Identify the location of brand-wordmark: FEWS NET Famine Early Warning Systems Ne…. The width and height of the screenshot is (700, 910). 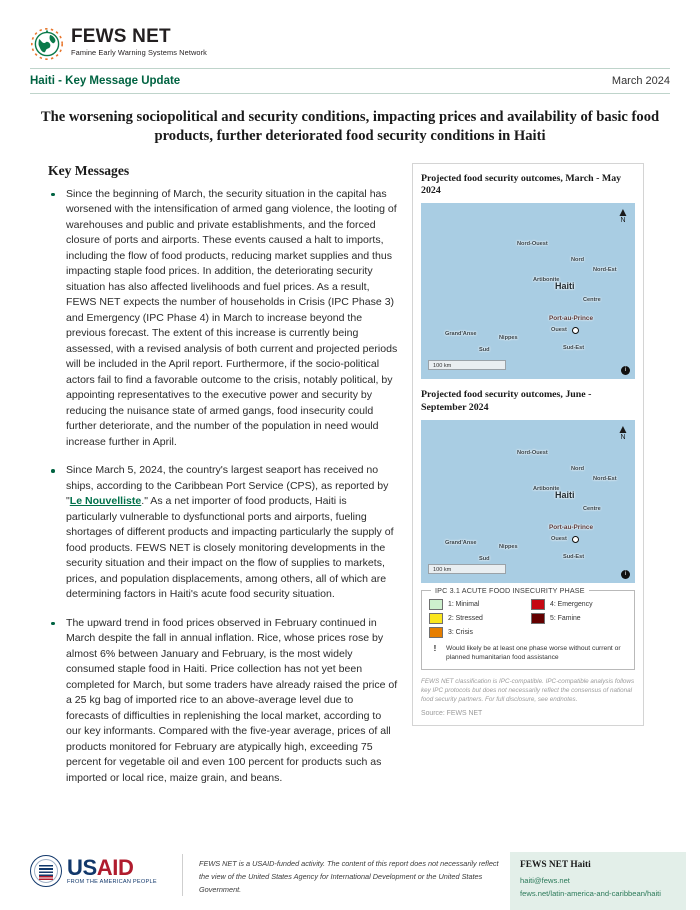
(139, 41).